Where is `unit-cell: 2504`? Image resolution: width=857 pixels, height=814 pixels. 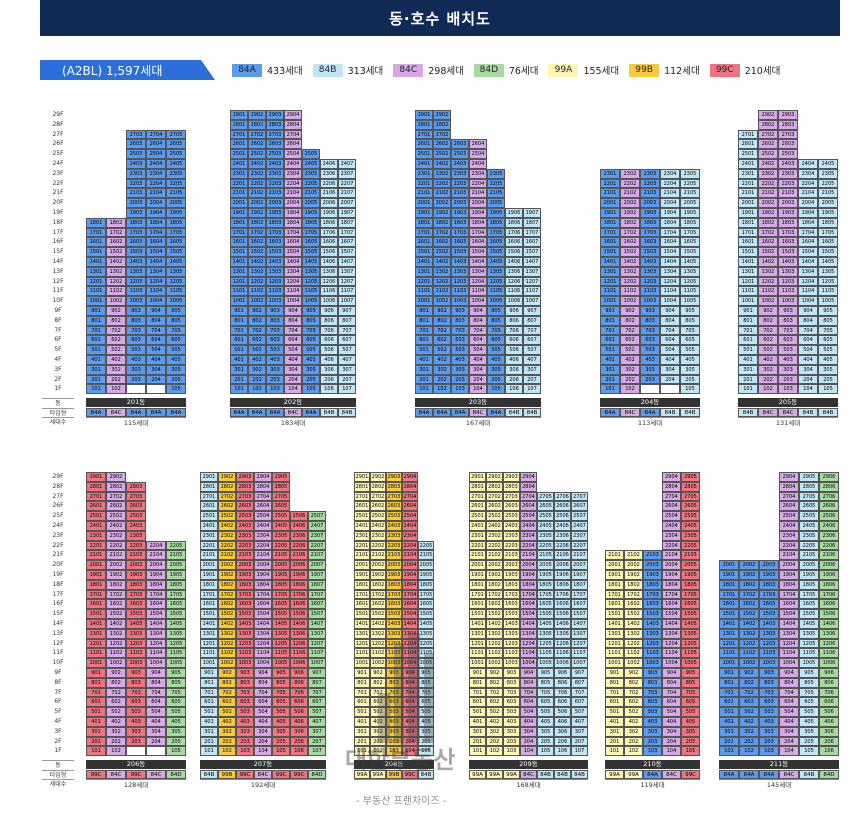
unit-cell: 2504 is located at coordinates (478, 154).